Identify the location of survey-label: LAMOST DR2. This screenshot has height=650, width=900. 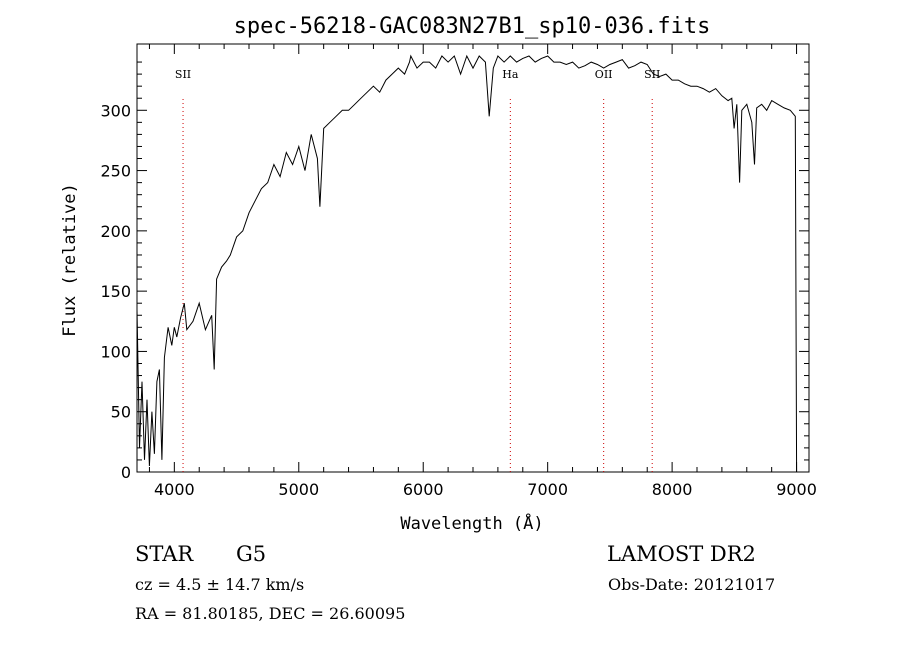
(681, 554).